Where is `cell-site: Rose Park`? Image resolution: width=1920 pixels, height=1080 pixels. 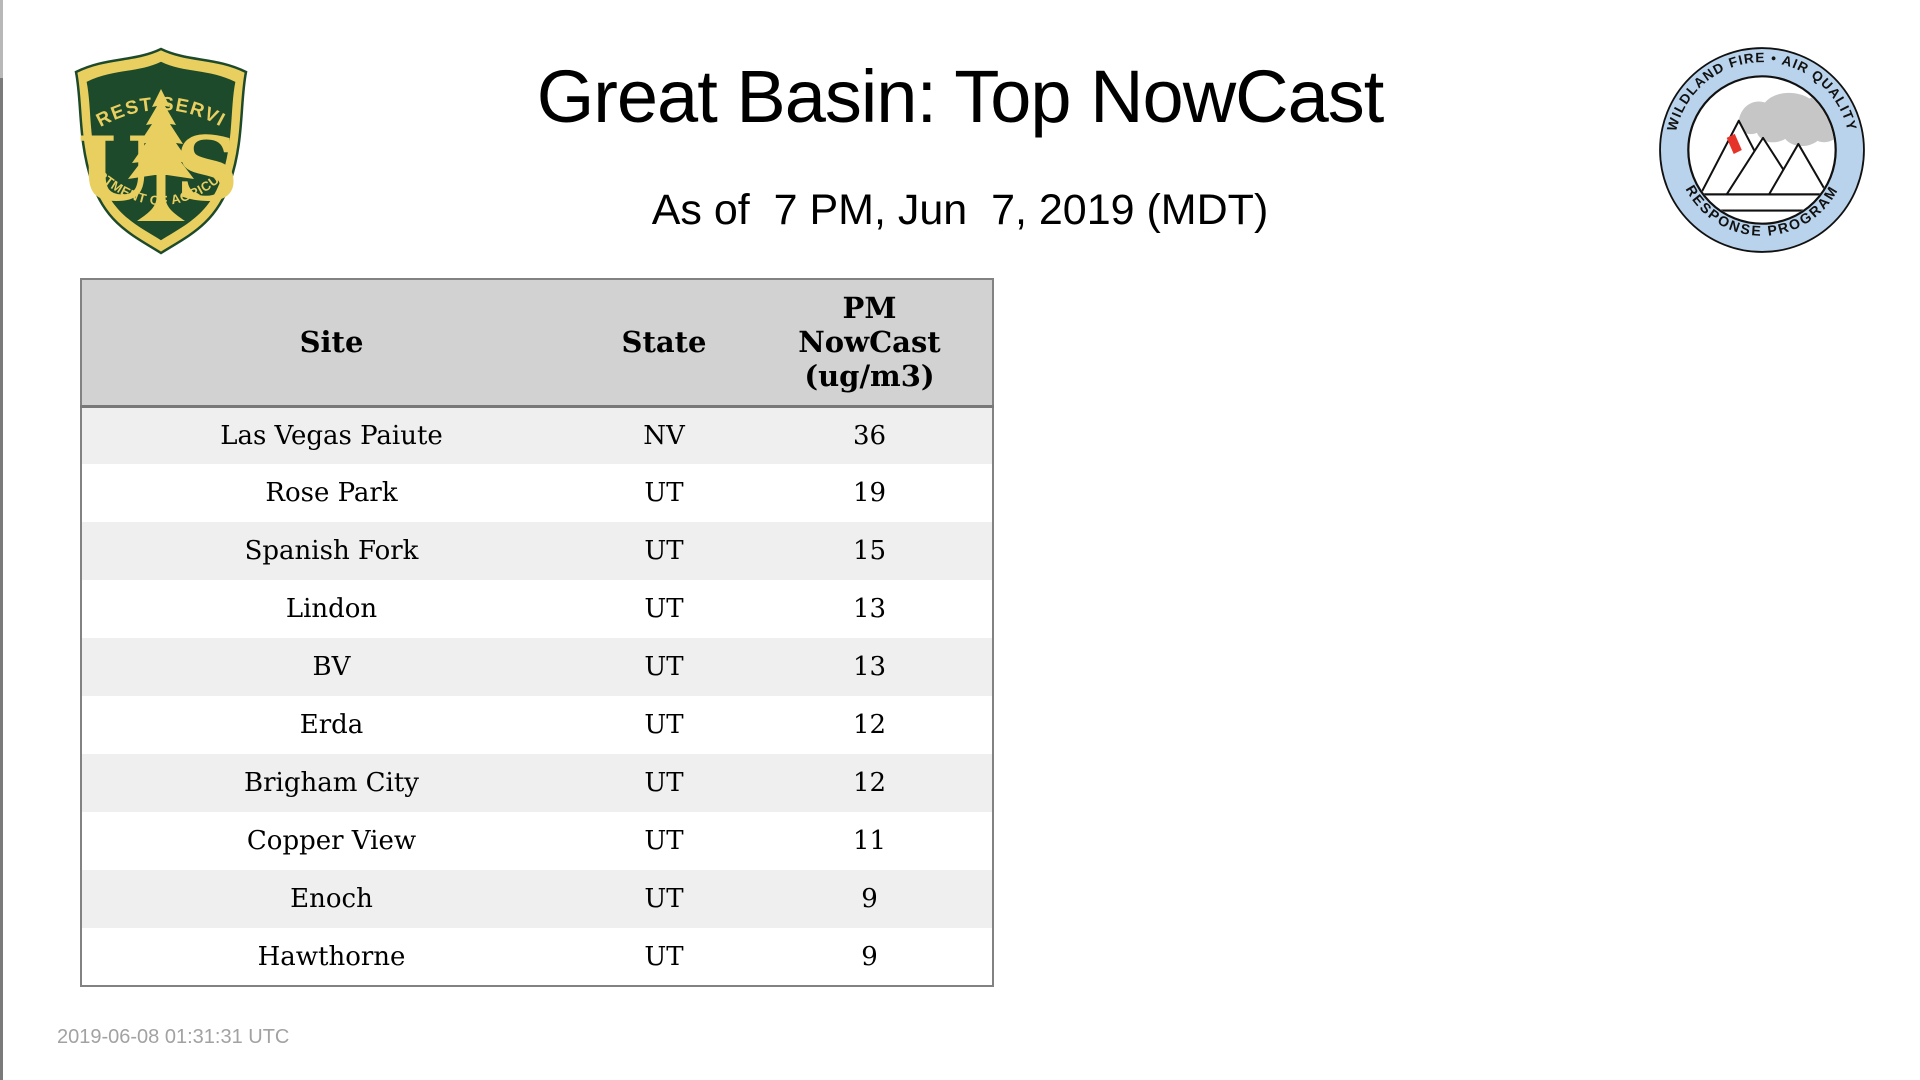 cell-site: Rose Park is located at coordinates (331, 493).